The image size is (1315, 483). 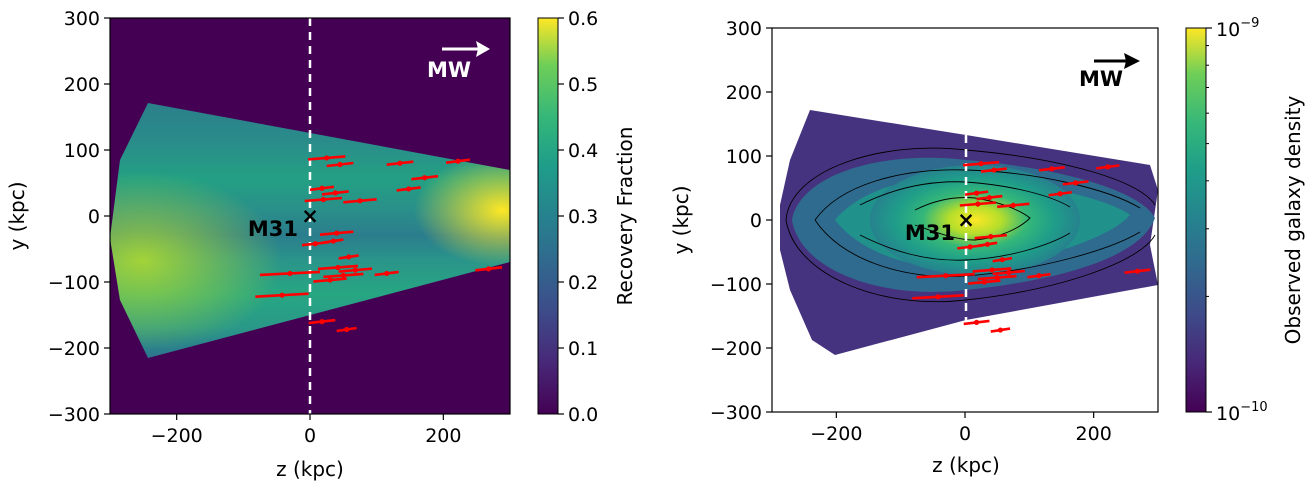 What do you see at coordinates (741, 221) in the screenshot?
I see `right-y-ticks: 300 200 100 0 −100 −200 −300` at bounding box center [741, 221].